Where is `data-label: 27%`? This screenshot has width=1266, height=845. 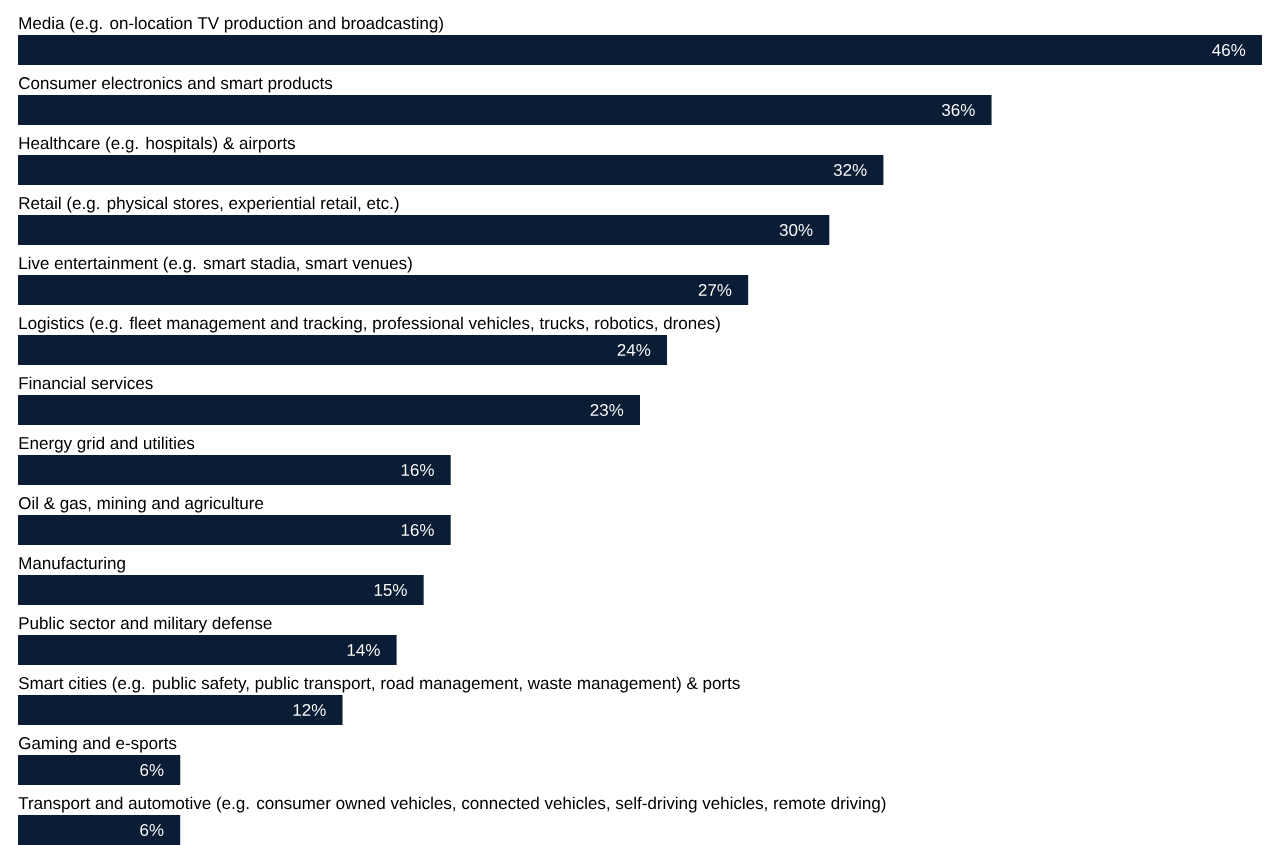 data-label: 27% is located at coordinates (715, 290).